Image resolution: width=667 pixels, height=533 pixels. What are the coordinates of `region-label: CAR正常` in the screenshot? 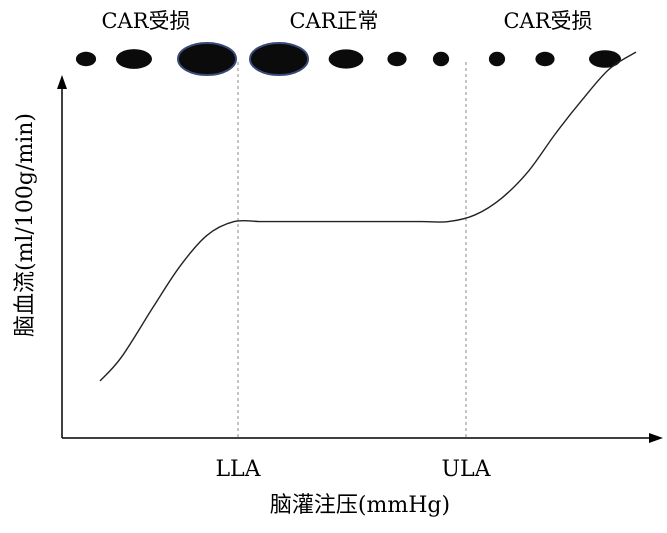 It's located at (333, 21).